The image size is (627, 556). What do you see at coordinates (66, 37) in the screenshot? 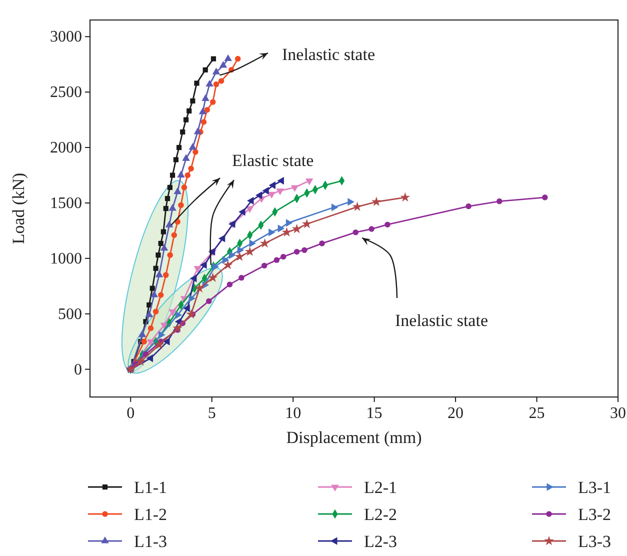
I see `y-tick-label: 3000` at bounding box center [66, 37].